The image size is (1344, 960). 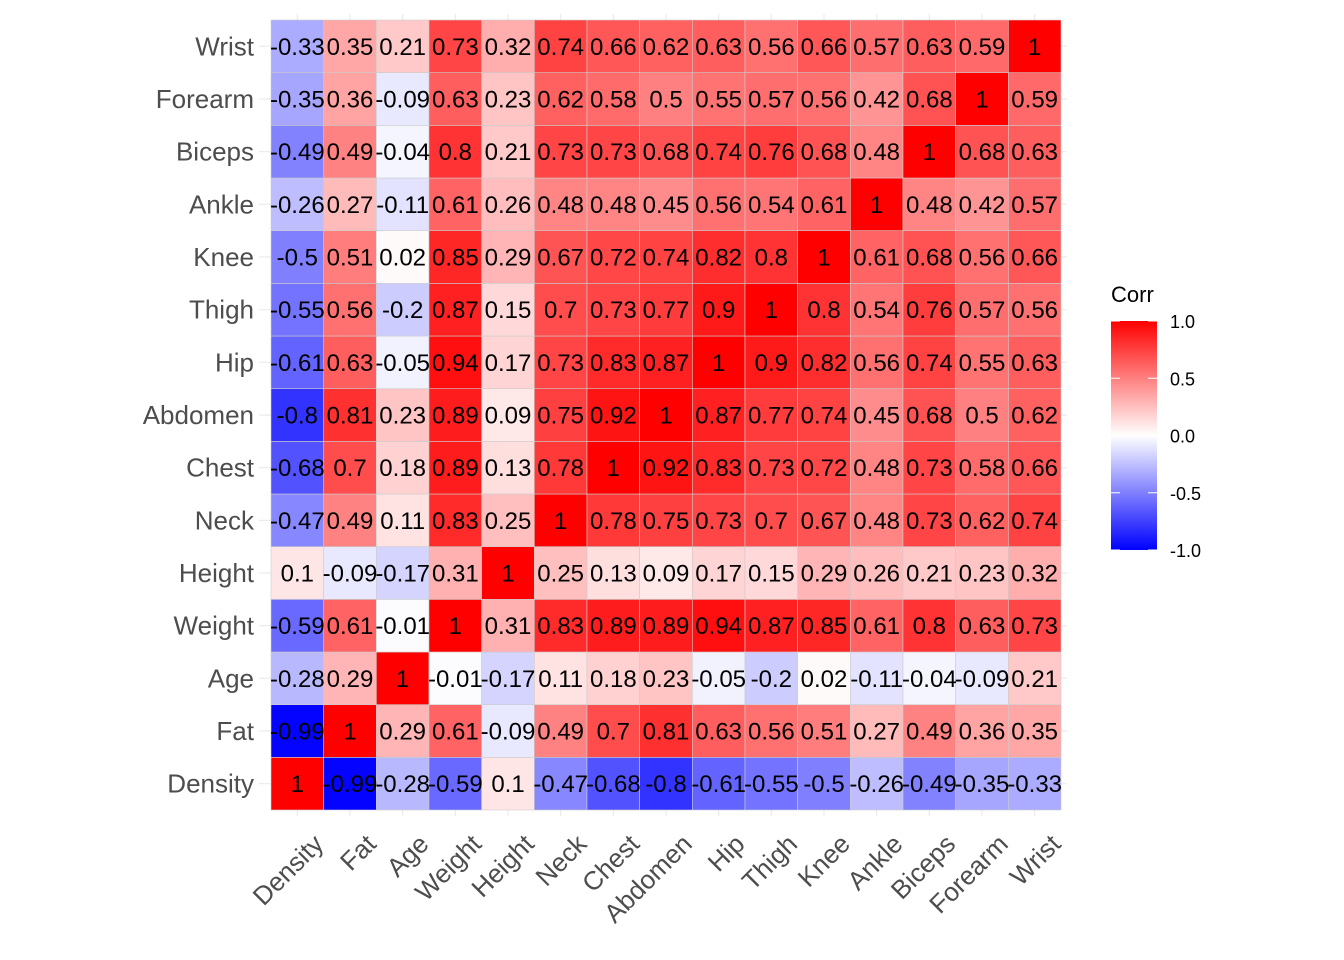 I want to click on heatmap-cell-neck-forearm, so click(x=982, y=520).